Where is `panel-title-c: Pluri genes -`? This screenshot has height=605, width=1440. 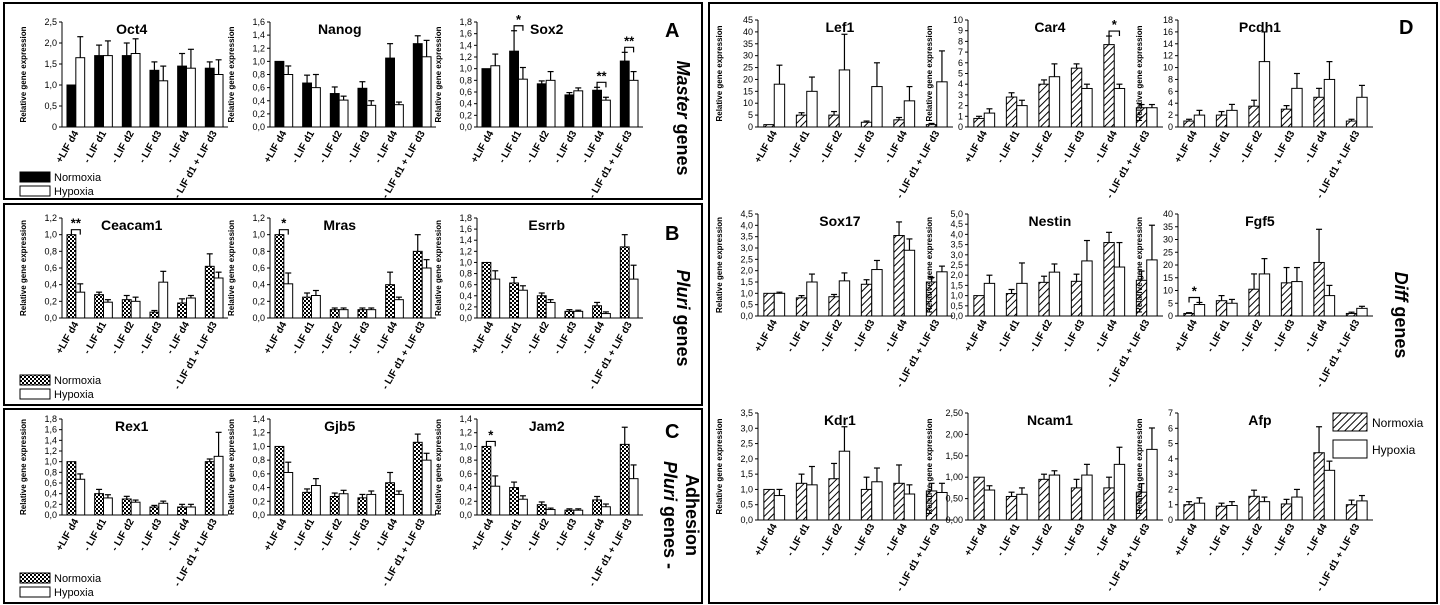 panel-title-c: Pluri genes - is located at coordinates (670, 515).